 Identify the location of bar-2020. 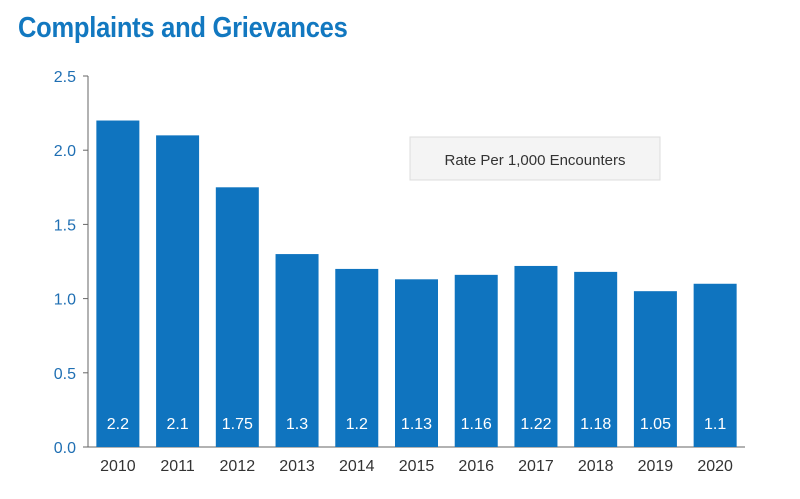
(715, 365).